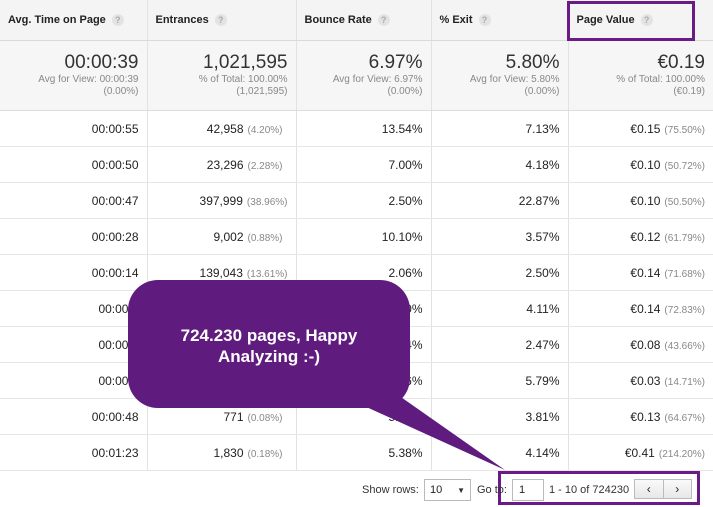 This screenshot has height=507, width=713. I want to click on percent-of-total: (75.50%), so click(684, 130).